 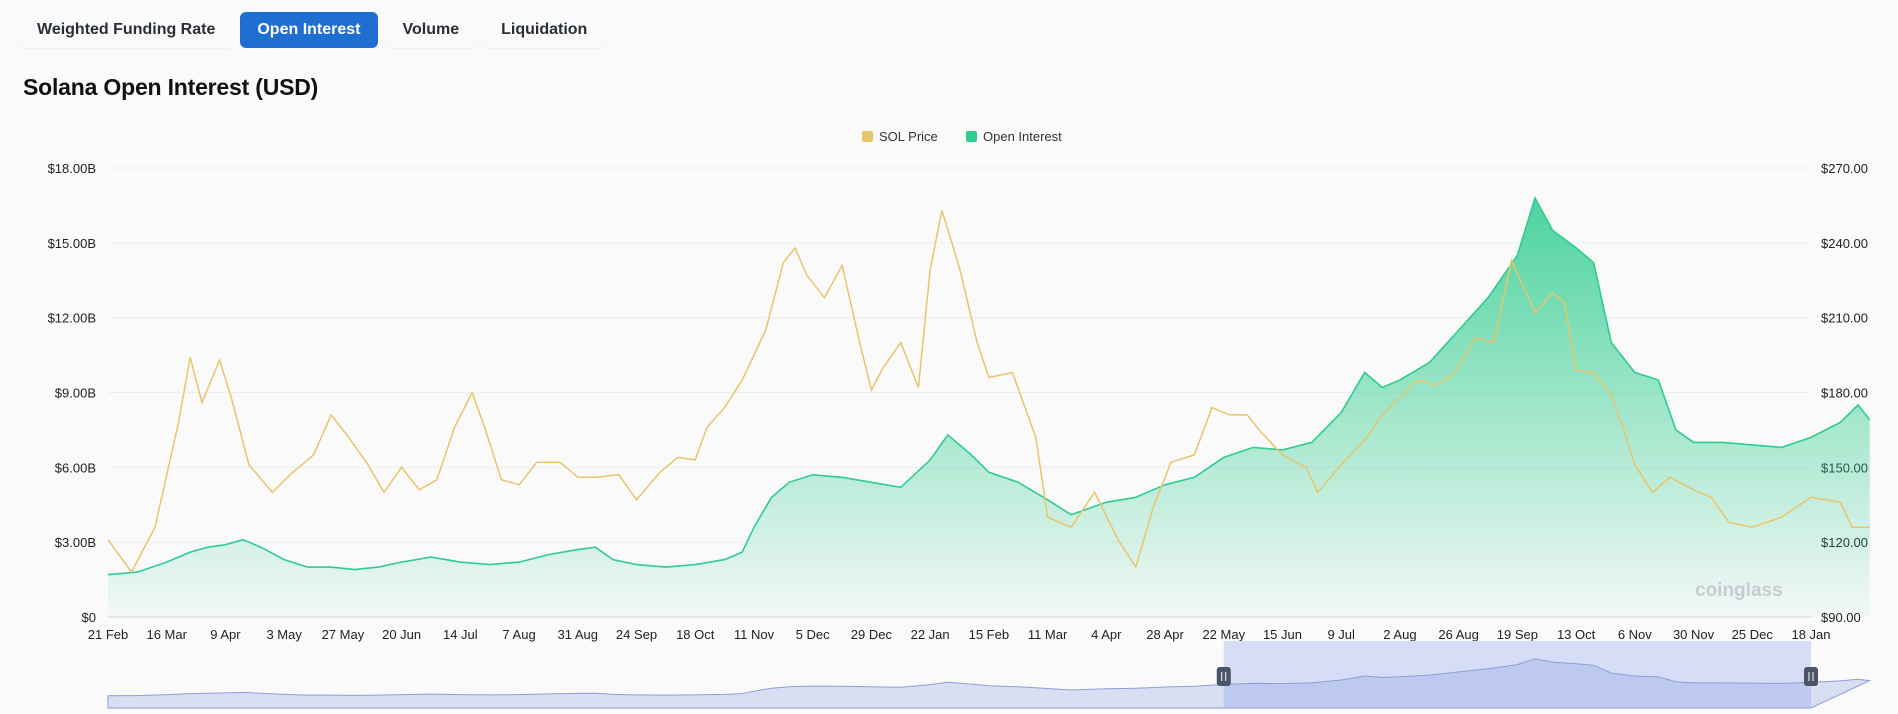 I want to click on x-tick-label: 9 Jul, so click(x=1341, y=634).